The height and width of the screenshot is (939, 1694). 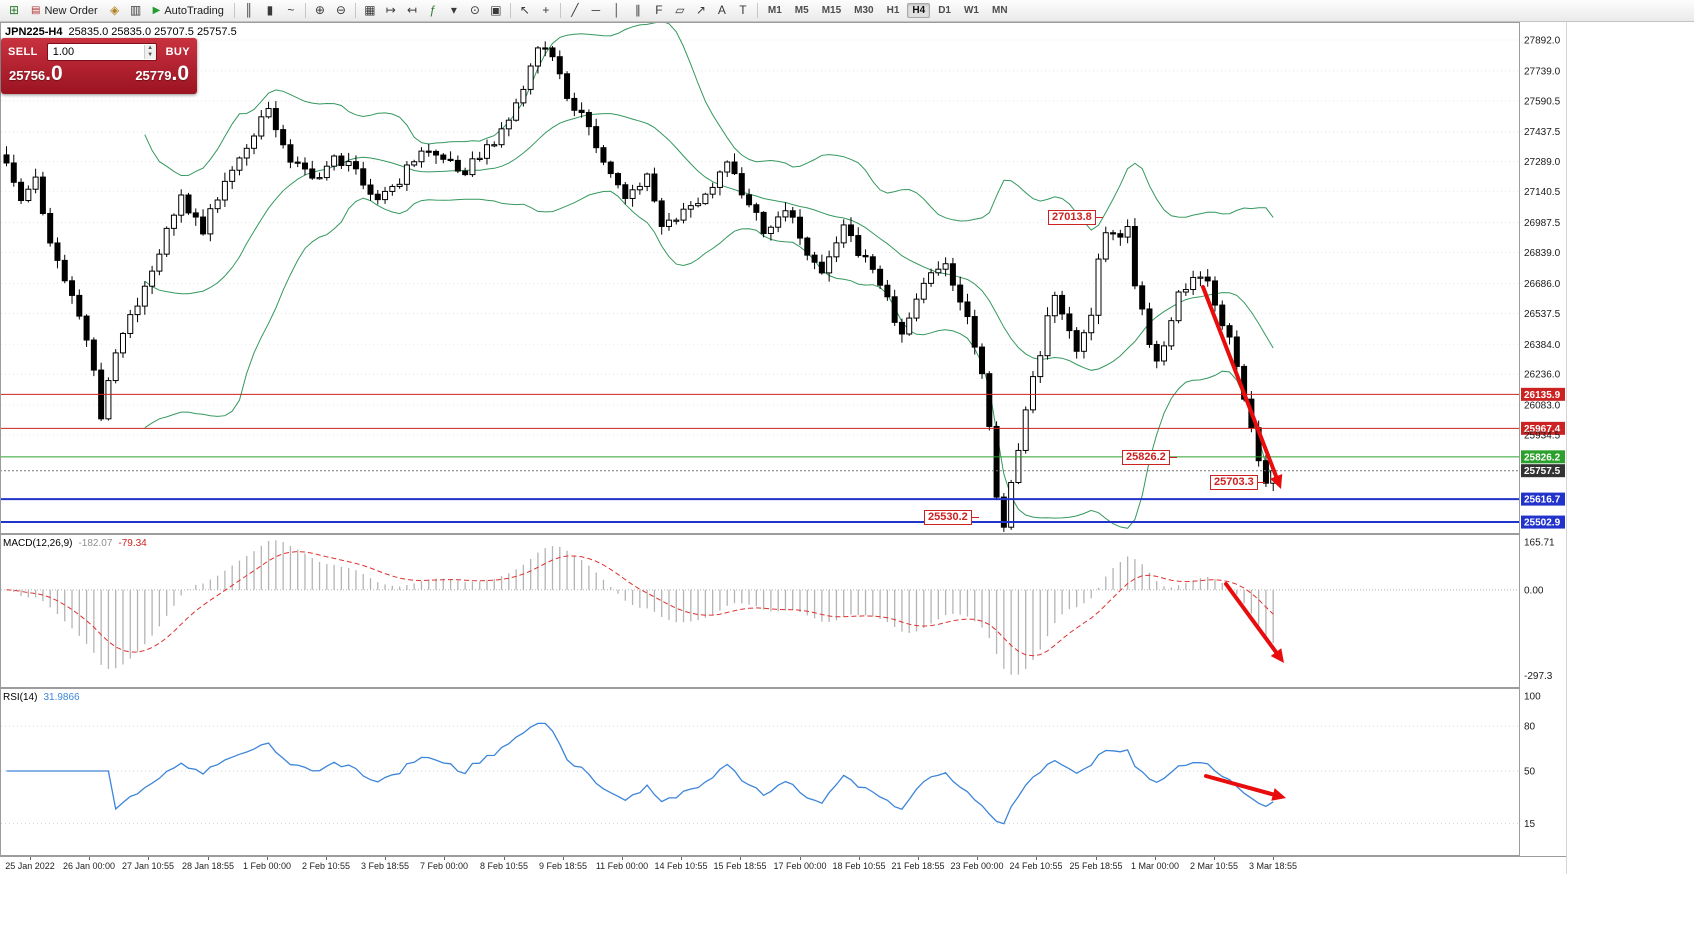 What do you see at coordinates (291, 9) in the screenshot?
I see `line-chart-icon: ~` at bounding box center [291, 9].